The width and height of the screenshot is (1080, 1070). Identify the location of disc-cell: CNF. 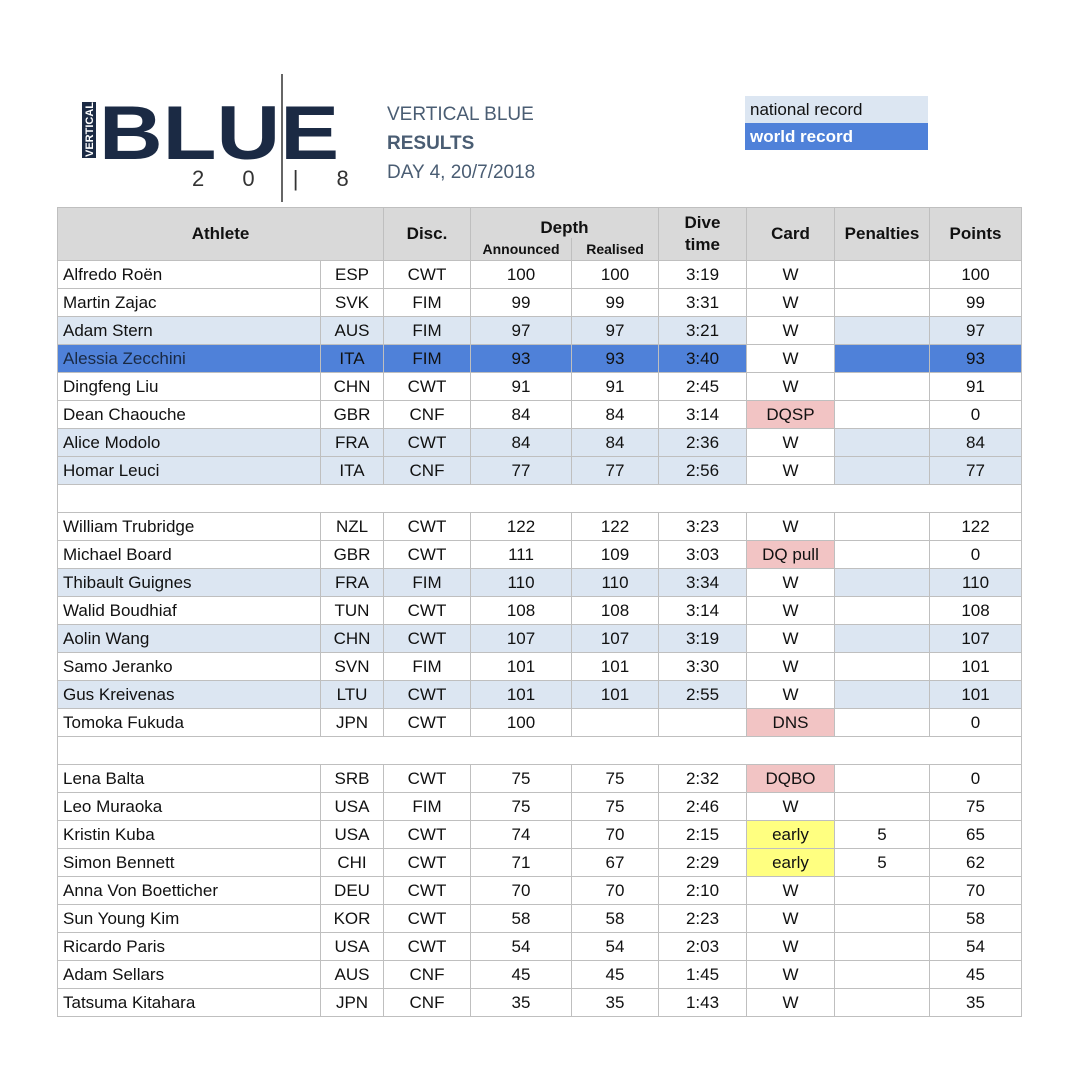
(427, 470).